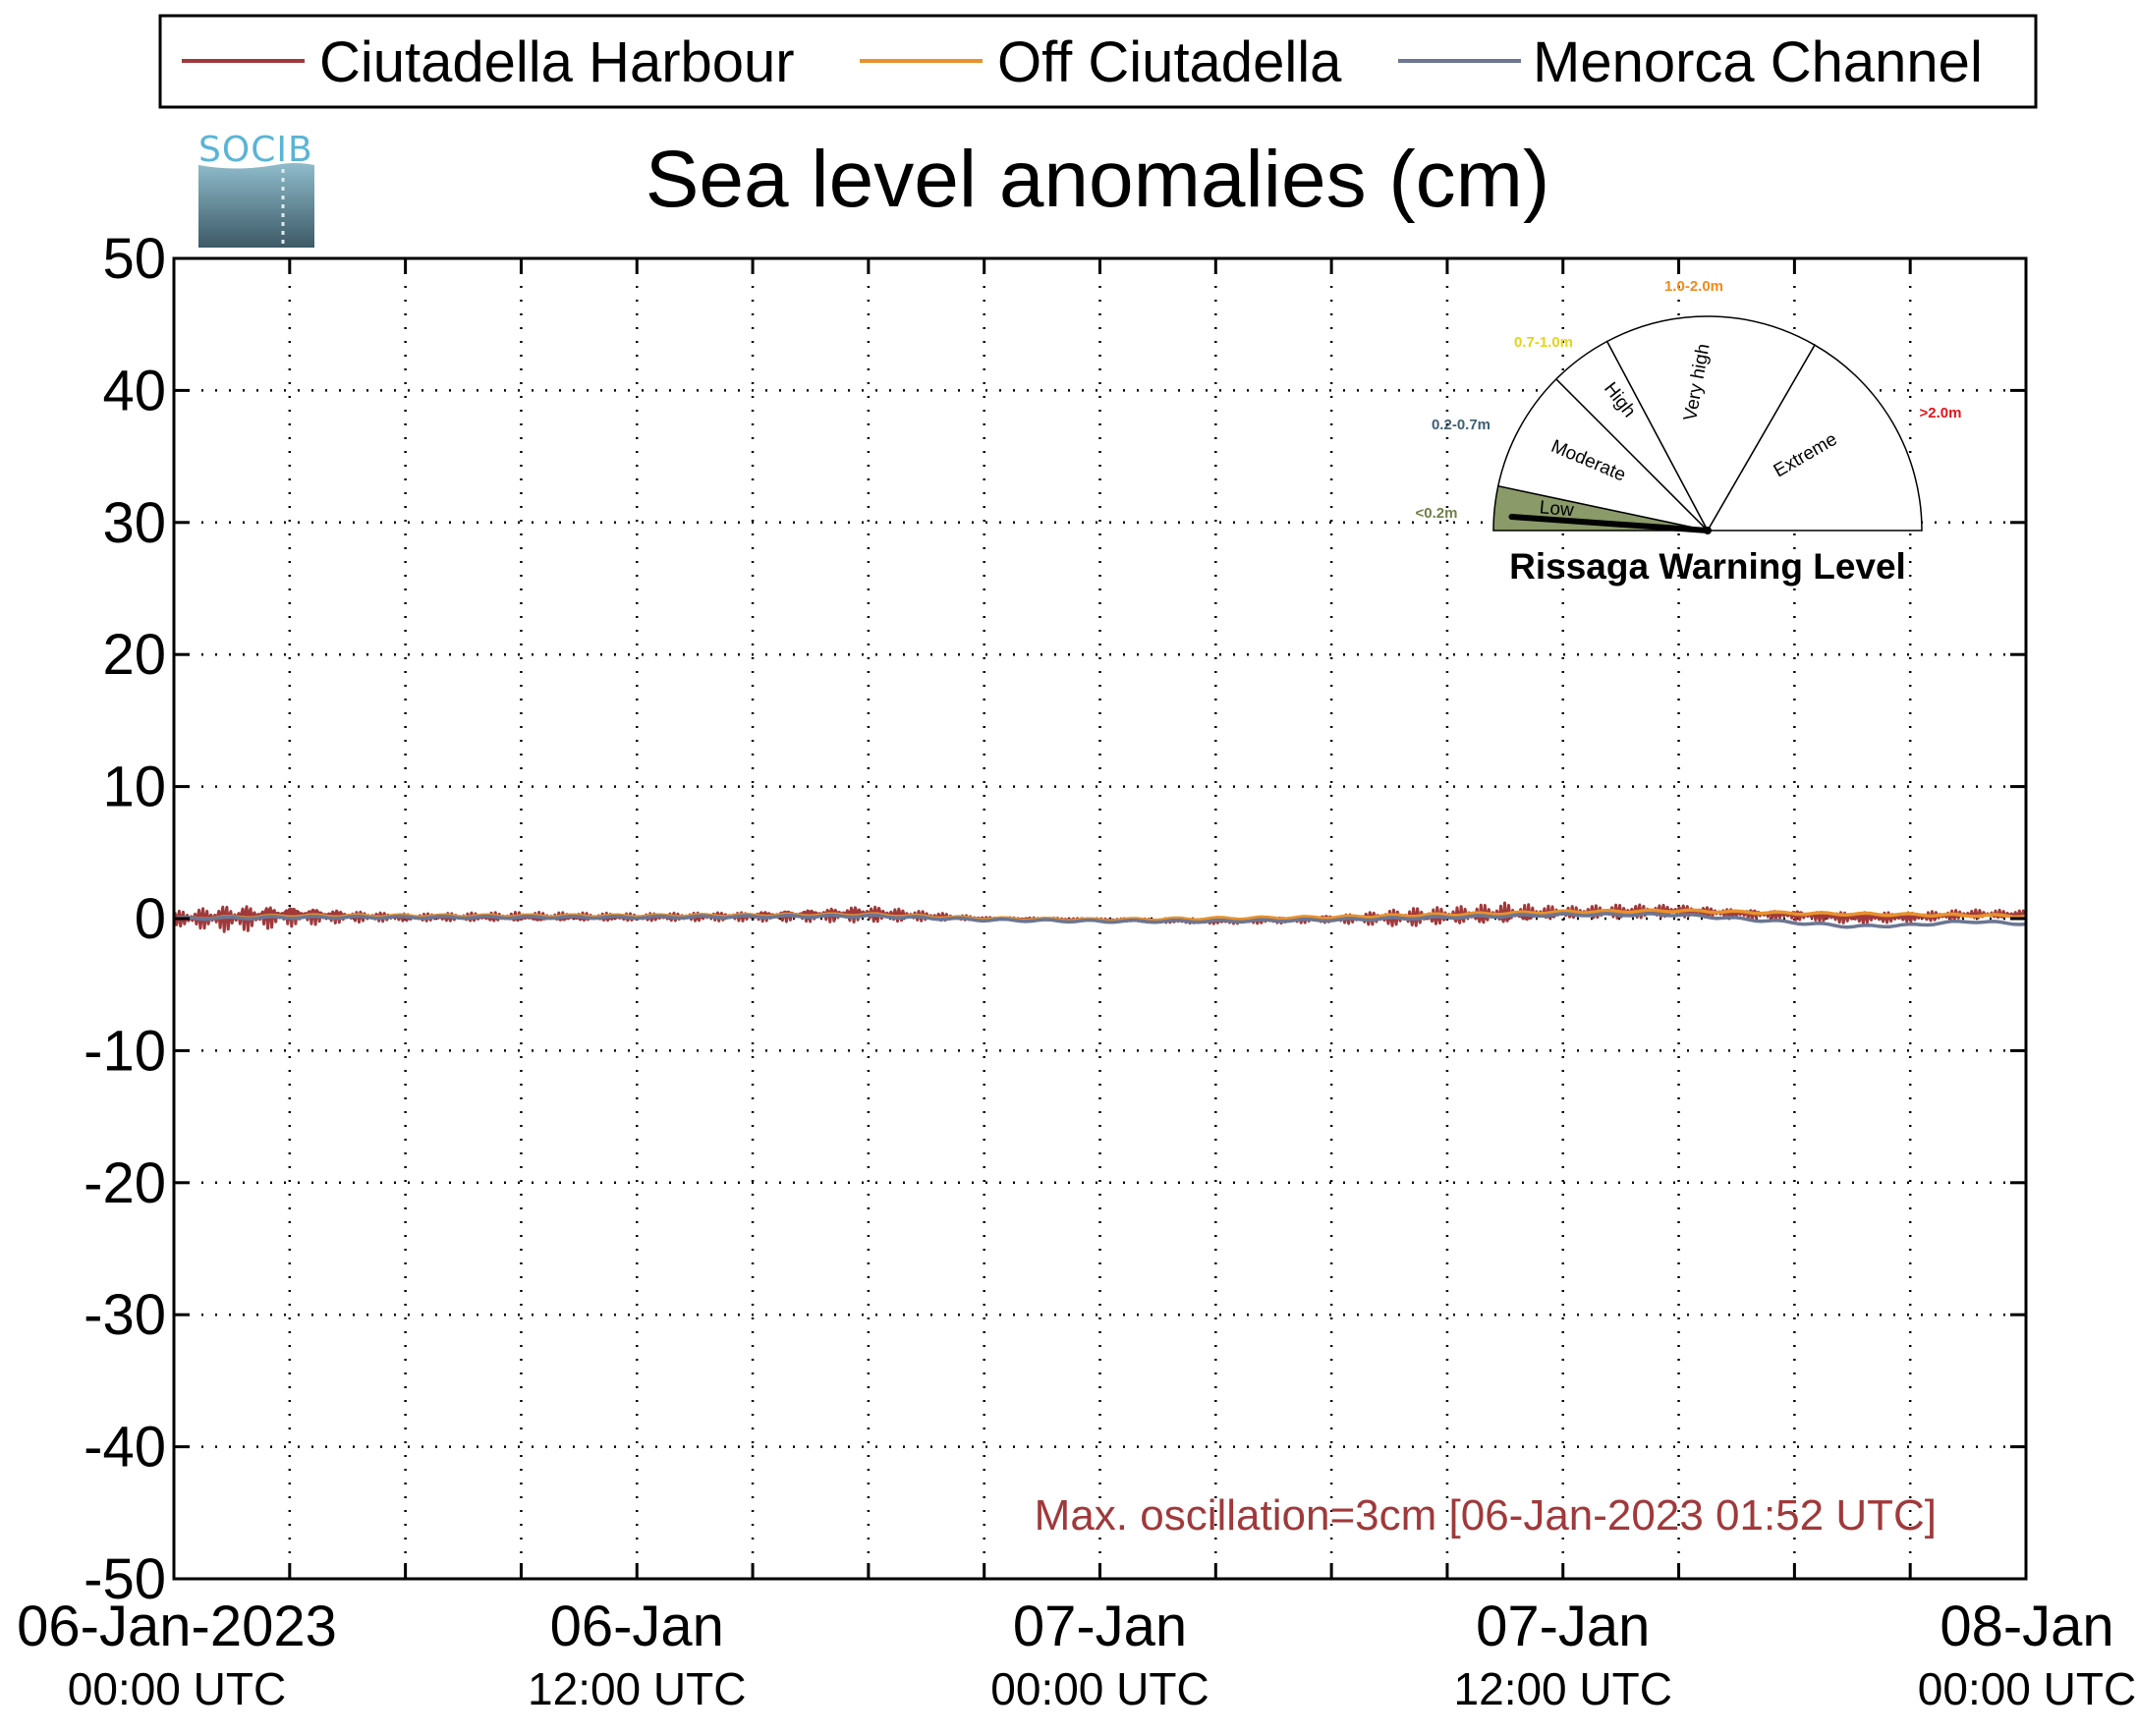 Image resolution: width=2137 pixels, height=1736 pixels. Describe the element at coordinates (125, 1051) in the screenshot. I see `y-tick-label: -10` at that location.